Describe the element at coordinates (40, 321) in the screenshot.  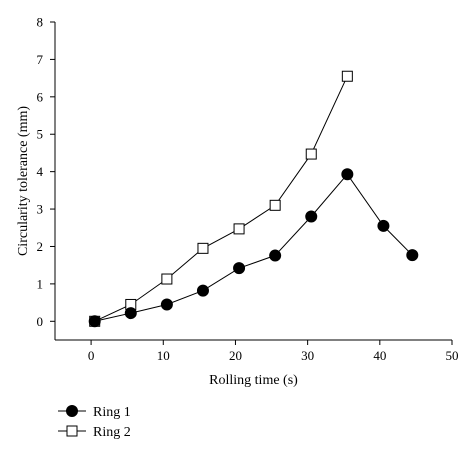
I see `y-tick-label: 0` at that location.